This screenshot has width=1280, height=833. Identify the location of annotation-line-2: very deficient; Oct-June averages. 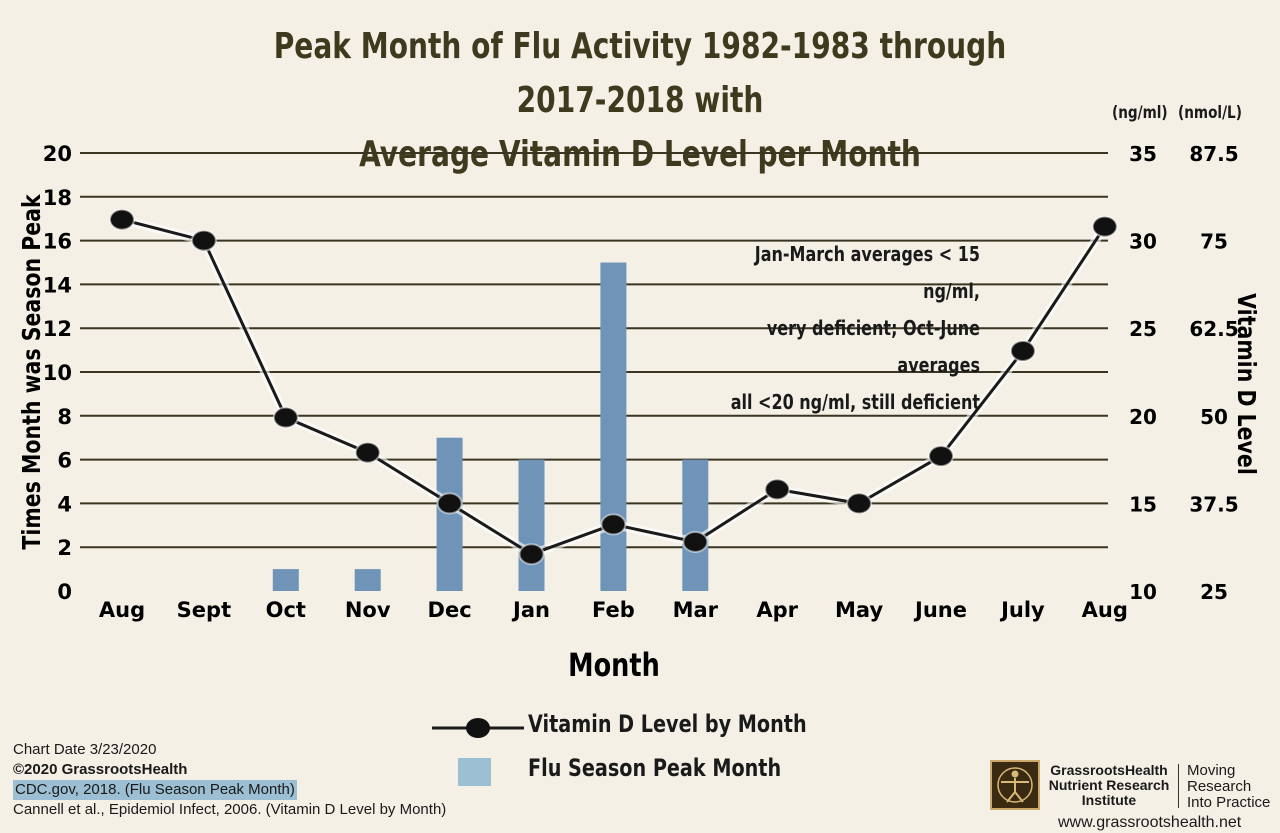
(873, 346).